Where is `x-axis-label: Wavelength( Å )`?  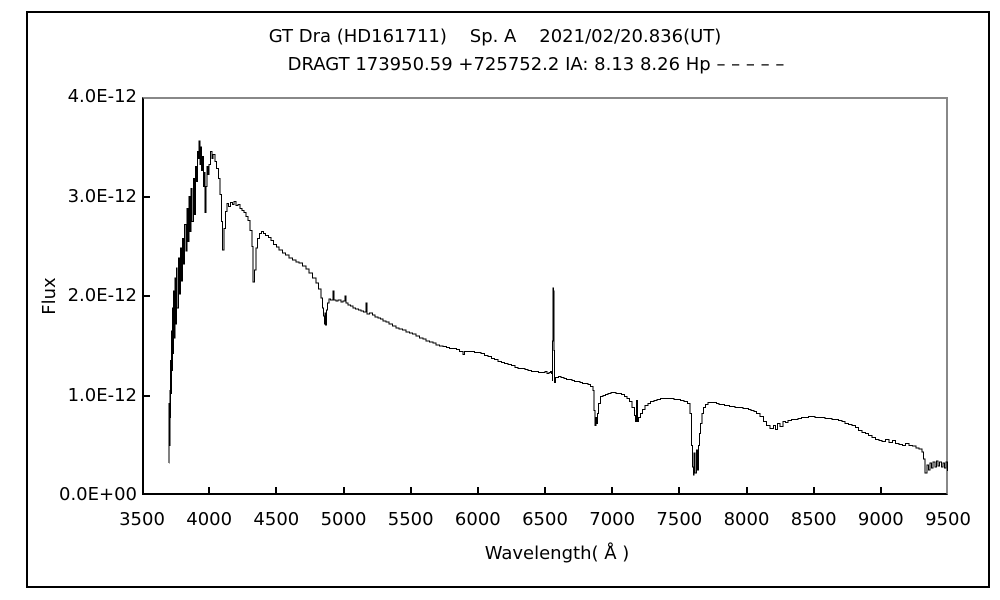
x-axis-label: Wavelength( Å ) is located at coordinates (557, 553).